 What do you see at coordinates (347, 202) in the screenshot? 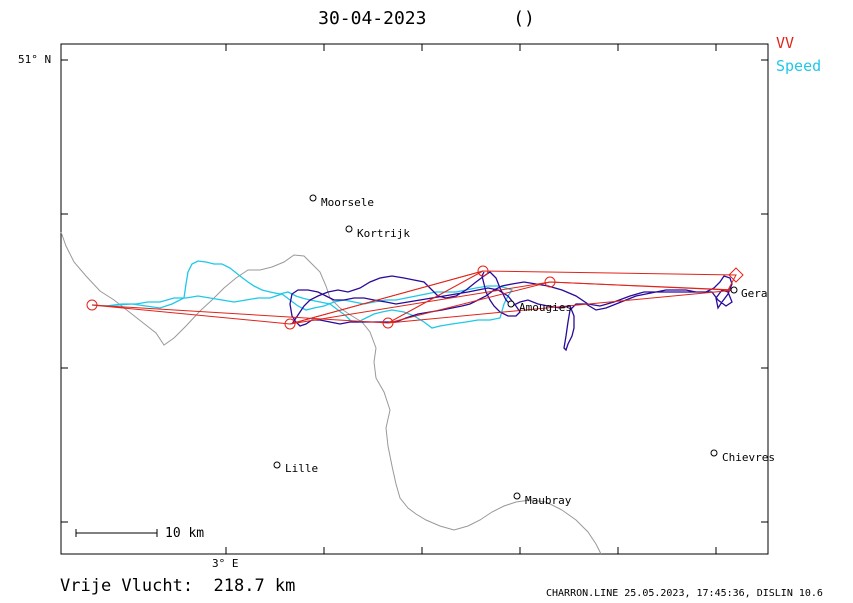
I see `place-label-moorsele: Moorsele` at bounding box center [347, 202].